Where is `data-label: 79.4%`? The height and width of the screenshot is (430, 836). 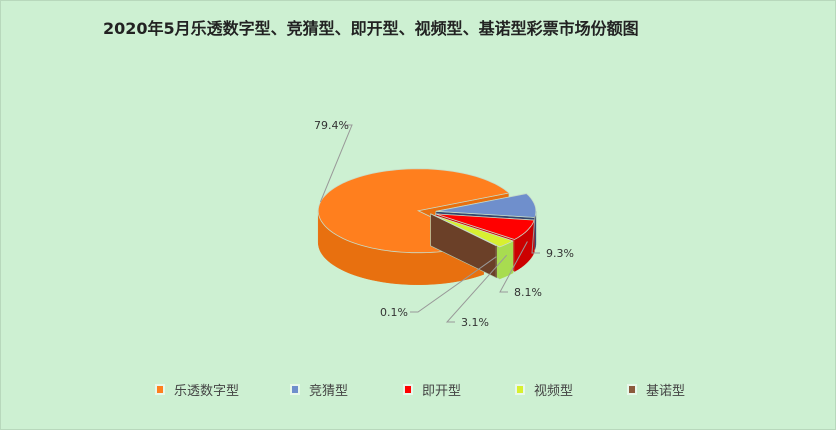 data-label: 79.4% is located at coordinates (331, 125).